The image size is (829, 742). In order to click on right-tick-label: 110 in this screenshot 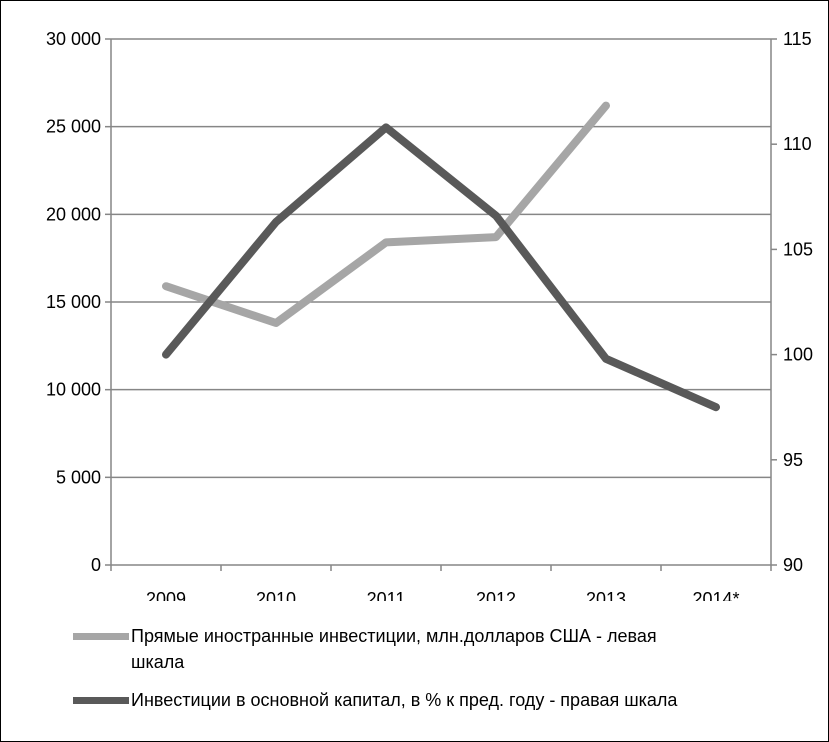, I will do `click(797, 144)`.